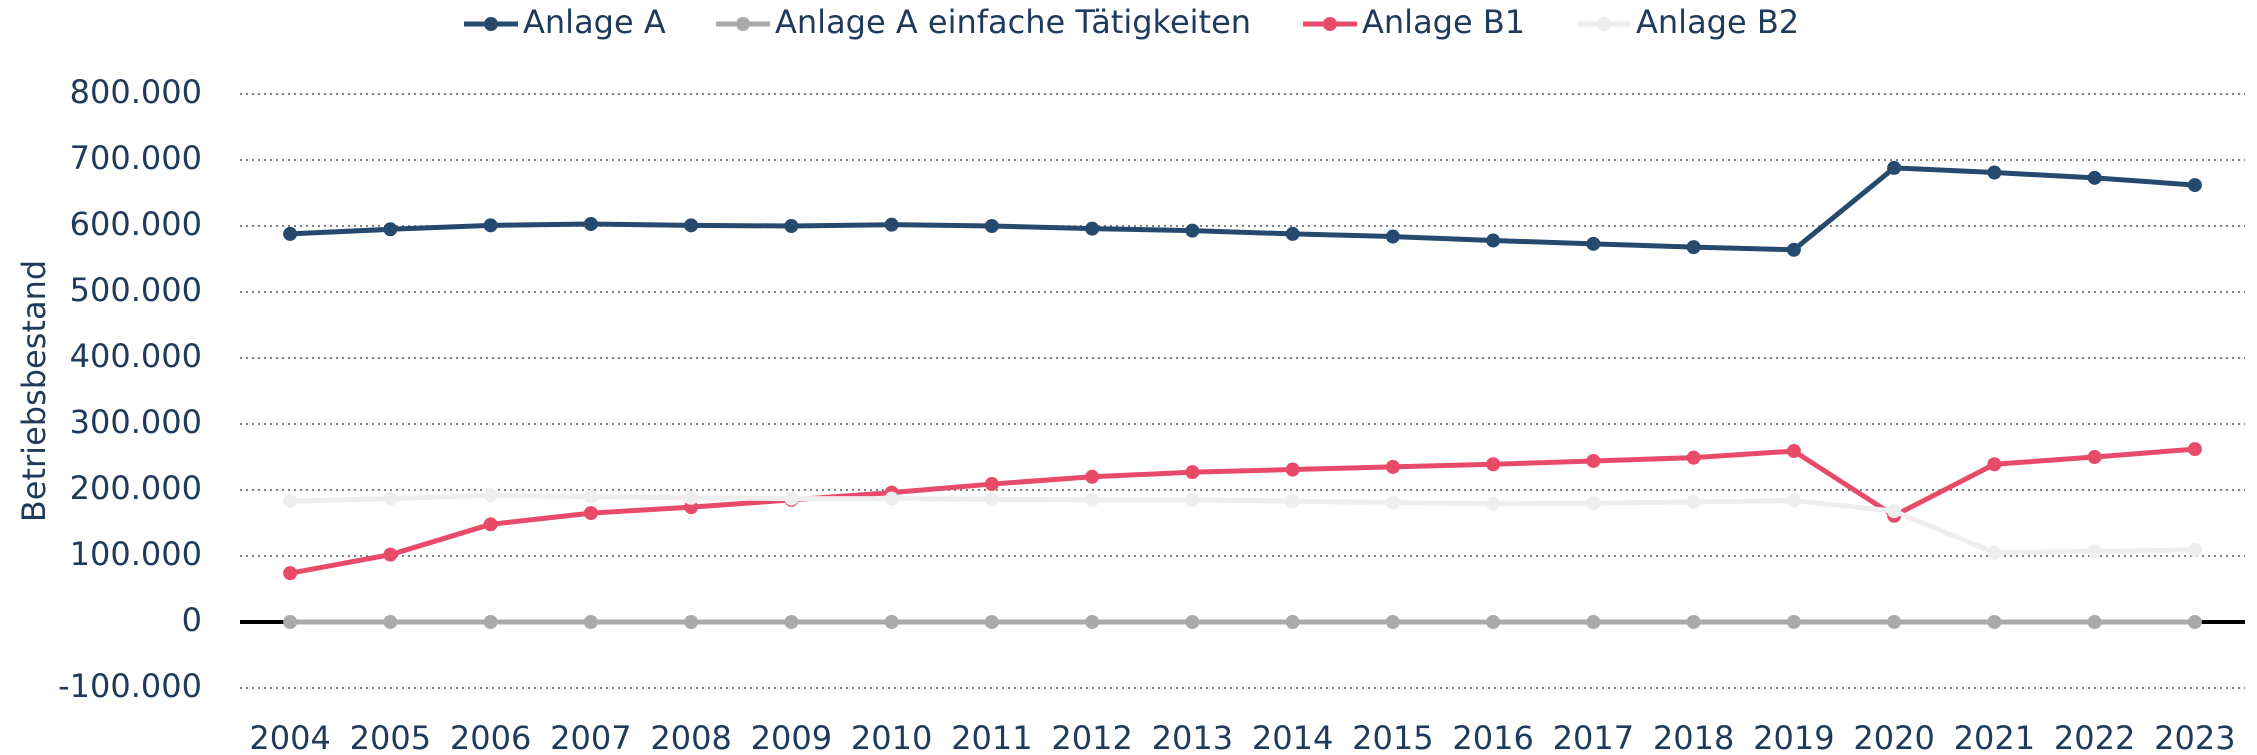  I want to click on x-tick-label: 2021, so click(1994, 737).